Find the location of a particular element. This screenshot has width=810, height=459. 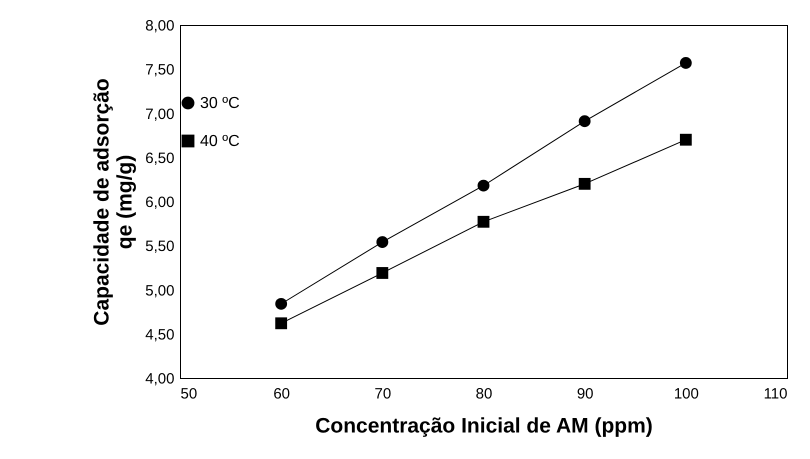

y-tick-label: 4,00 is located at coordinates (159, 379).